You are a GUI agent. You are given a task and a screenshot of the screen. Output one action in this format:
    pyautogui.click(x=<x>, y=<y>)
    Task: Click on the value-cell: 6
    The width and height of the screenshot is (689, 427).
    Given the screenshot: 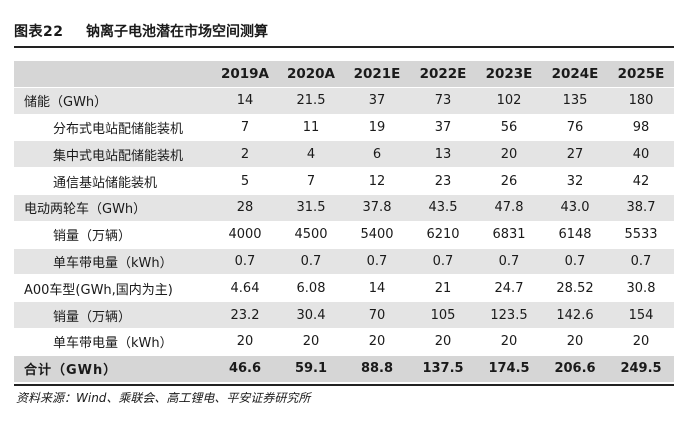 What is the action you would take?
    pyautogui.click(x=377, y=154)
    